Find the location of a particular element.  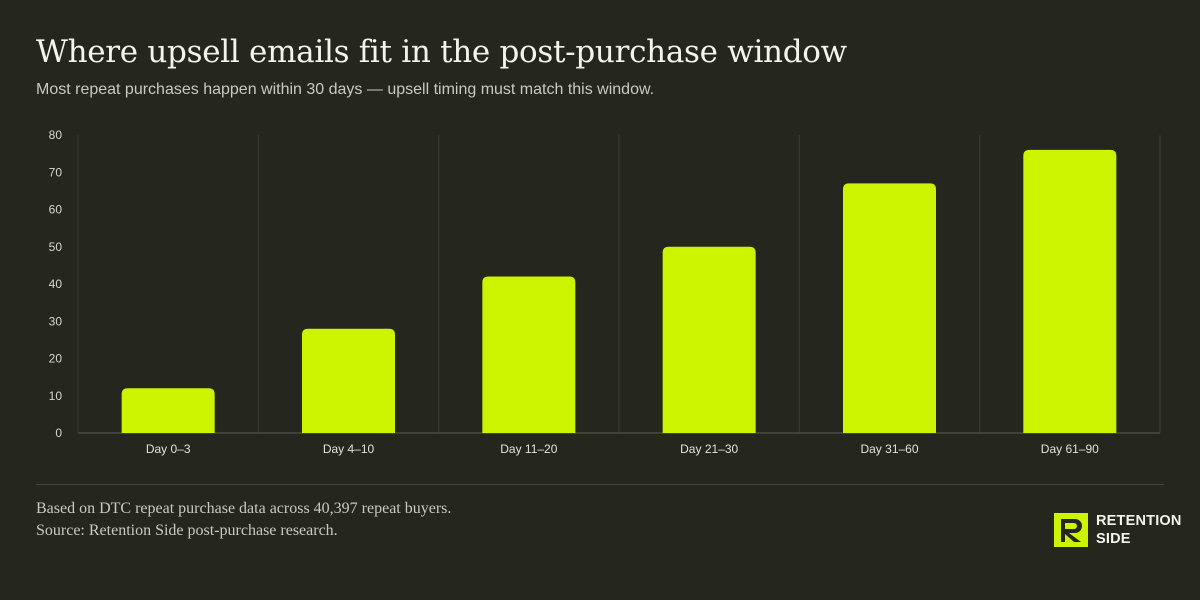

x-tick-label: Day 31–60 is located at coordinates (889, 449).